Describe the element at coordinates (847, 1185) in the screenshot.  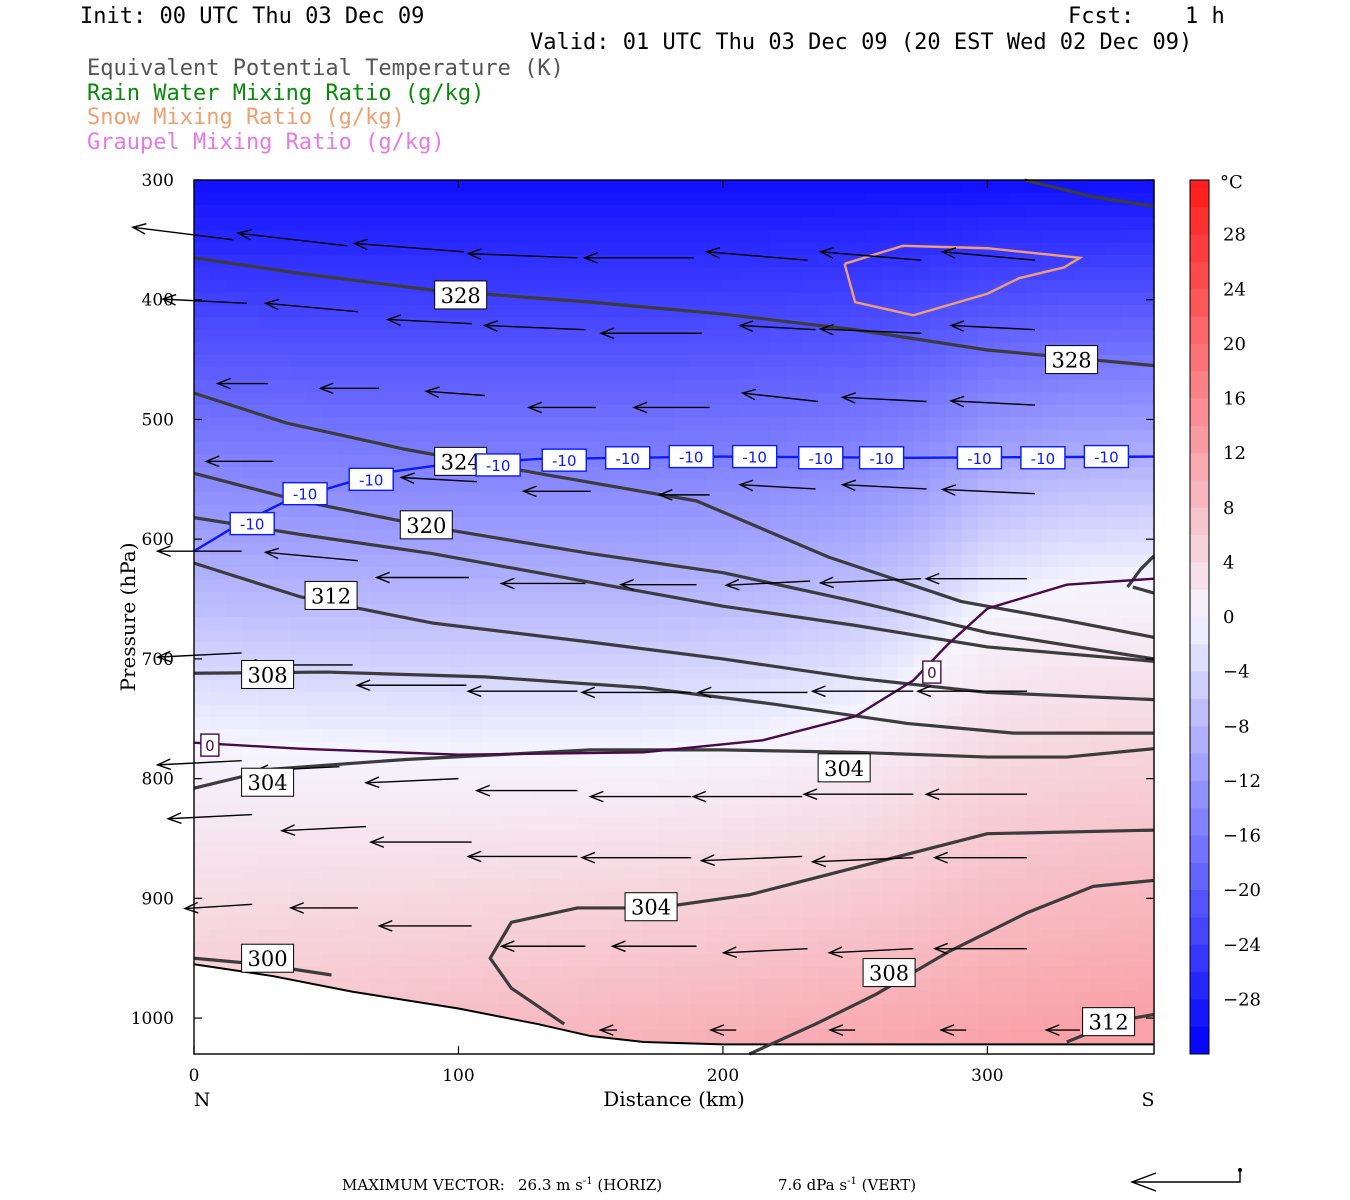
I see `max-vertical-vector: 7.6 dPa s-1 (VERT)` at that location.